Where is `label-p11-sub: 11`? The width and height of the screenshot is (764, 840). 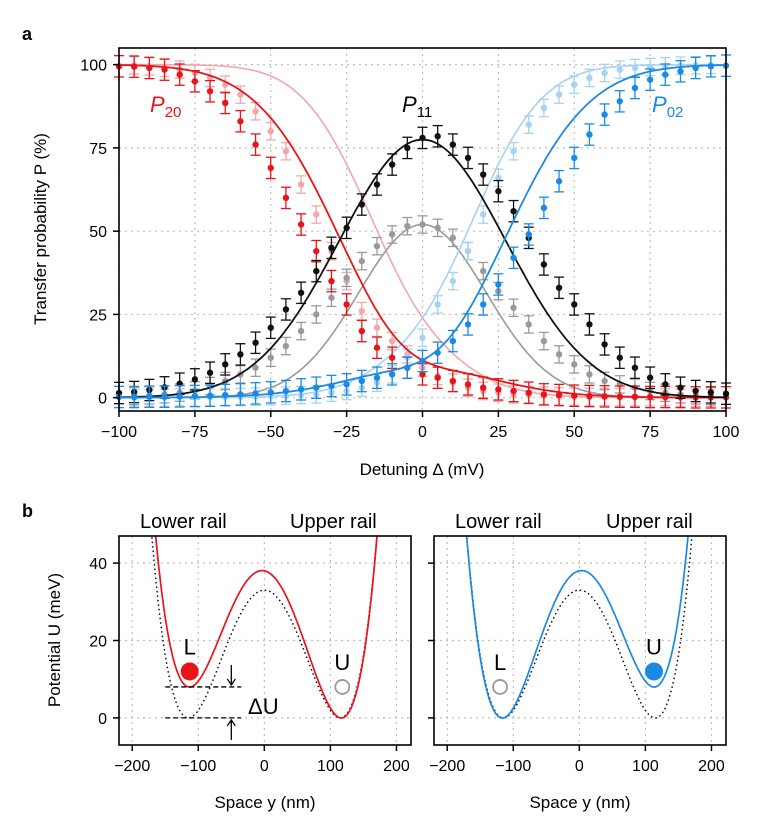 label-p11-sub: 11 is located at coordinates (425, 112).